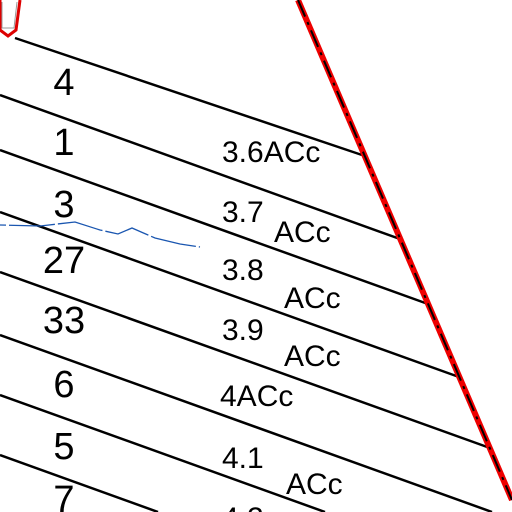 The height and width of the screenshot is (512, 512). What do you see at coordinates (243, 270) in the screenshot?
I see `lot-area: 3.8` at bounding box center [243, 270].